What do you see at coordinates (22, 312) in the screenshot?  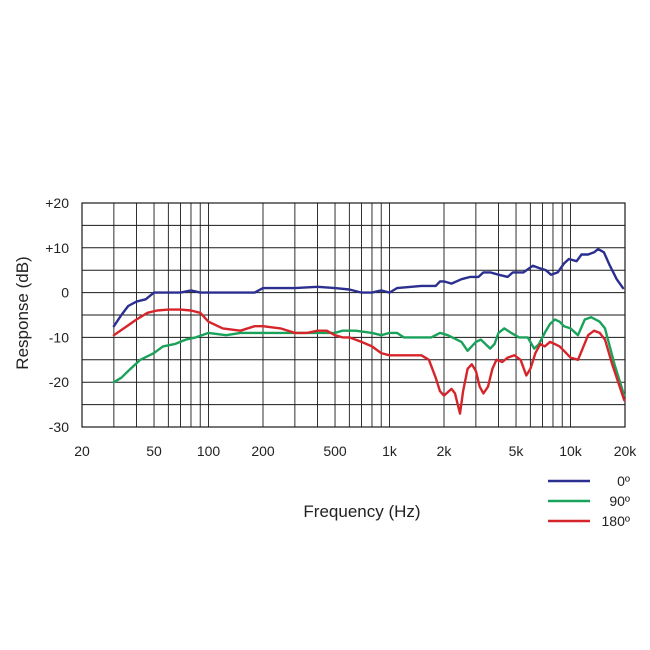 I see `y-axis-title: Response (dB)` at bounding box center [22, 312].